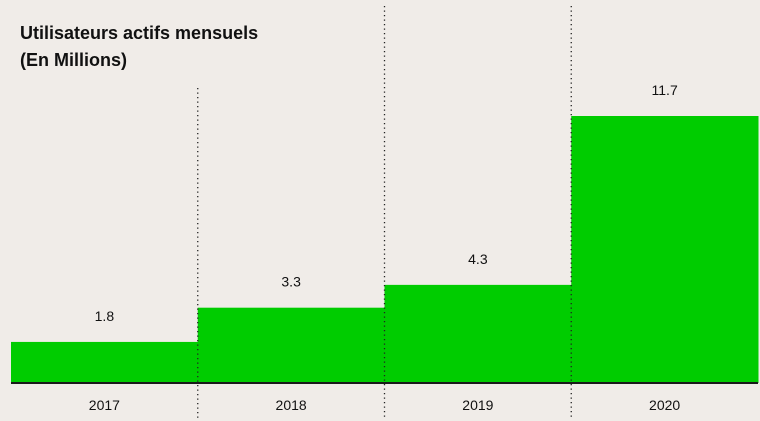  Describe the element at coordinates (664, 405) in the screenshot. I see `x-tick-label-2020: 2020` at that location.